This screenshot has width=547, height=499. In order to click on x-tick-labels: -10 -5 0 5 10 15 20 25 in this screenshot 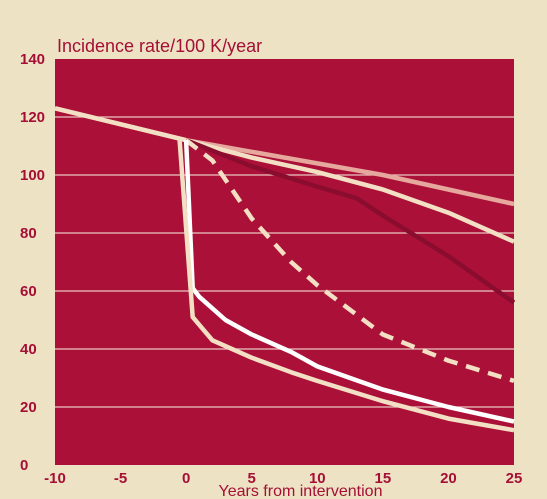, I will do `click(283, 478)`.